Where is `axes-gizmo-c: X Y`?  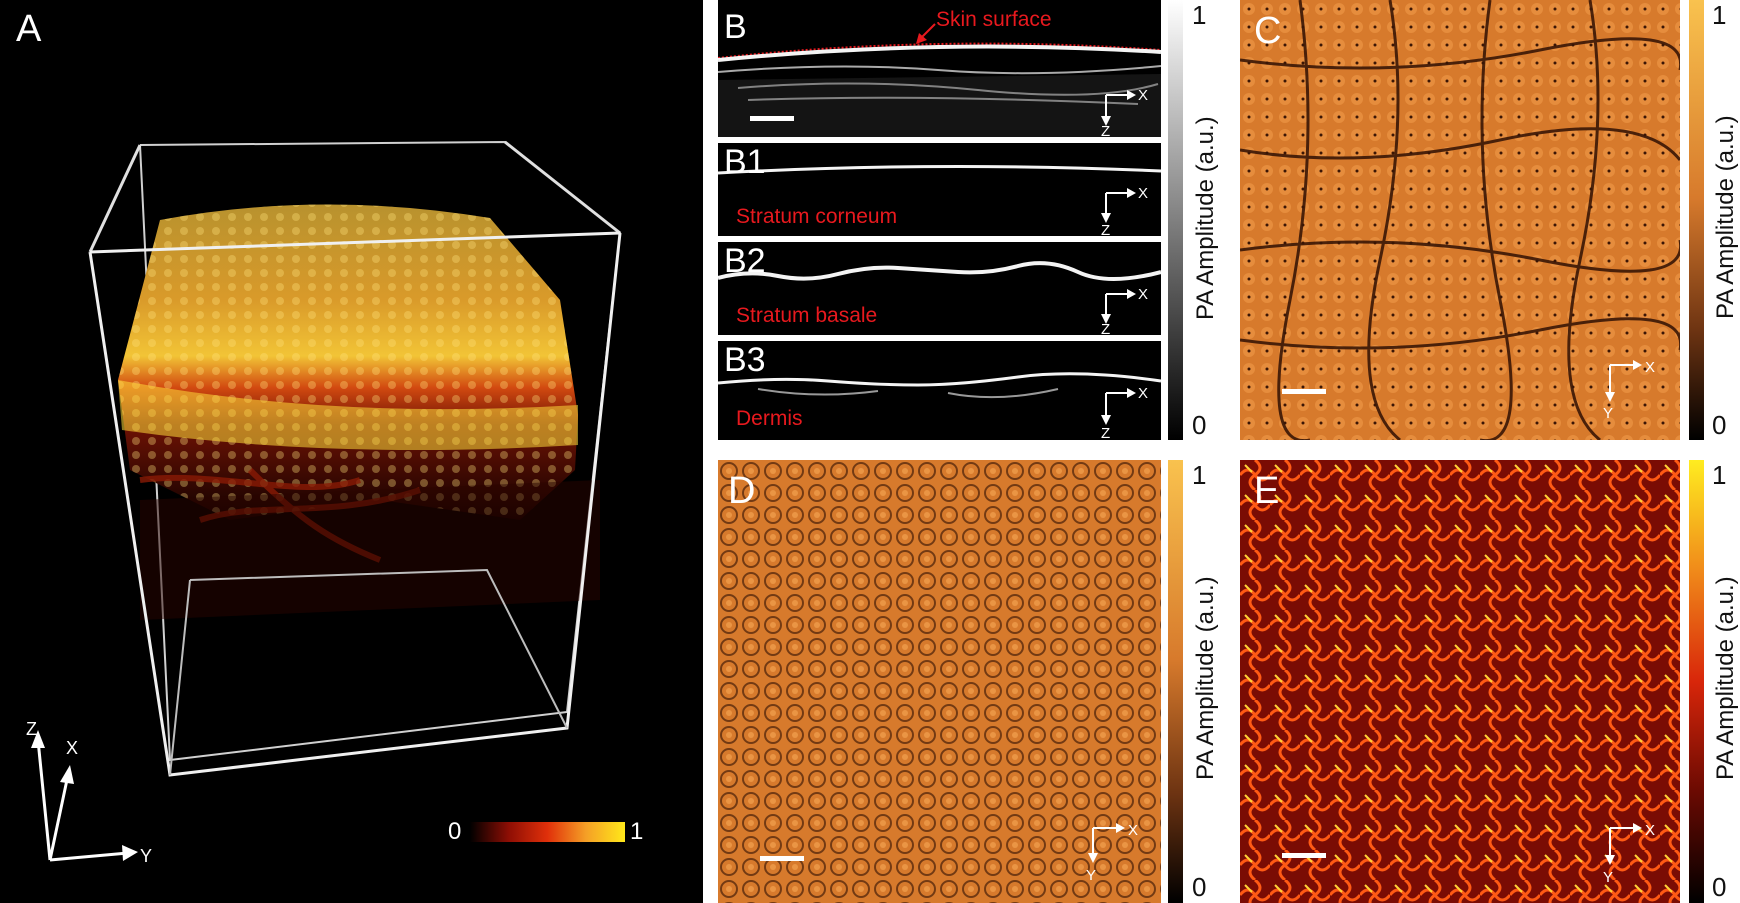 axes-gizmo-c: X Y is located at coordinates (1629, 390).